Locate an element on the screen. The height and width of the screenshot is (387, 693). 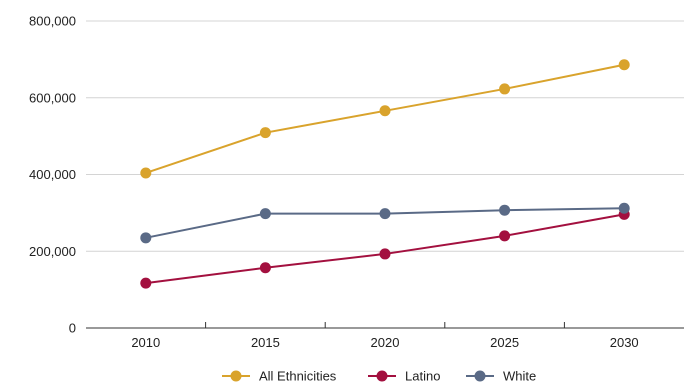
x-tick-label: 2030 is located at coordinates (624, 342).